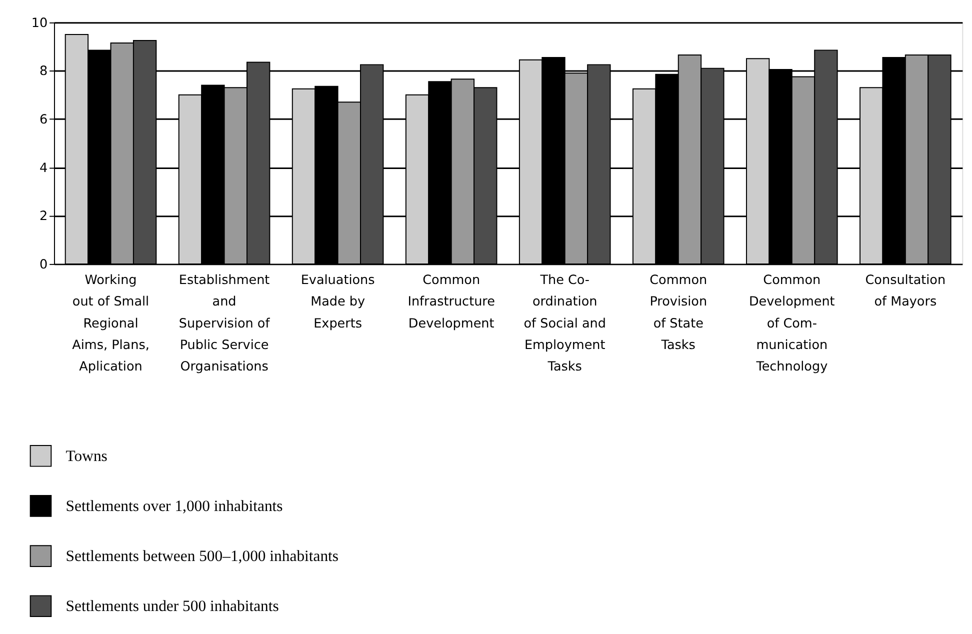 Image resolution: width=972 pixels, height=634 pixels. What do you see at coordinates (679, 313) in the screenshot?
I see `x-tick-label: Common Provision of State Tasks` at bounding box center [679, 313].